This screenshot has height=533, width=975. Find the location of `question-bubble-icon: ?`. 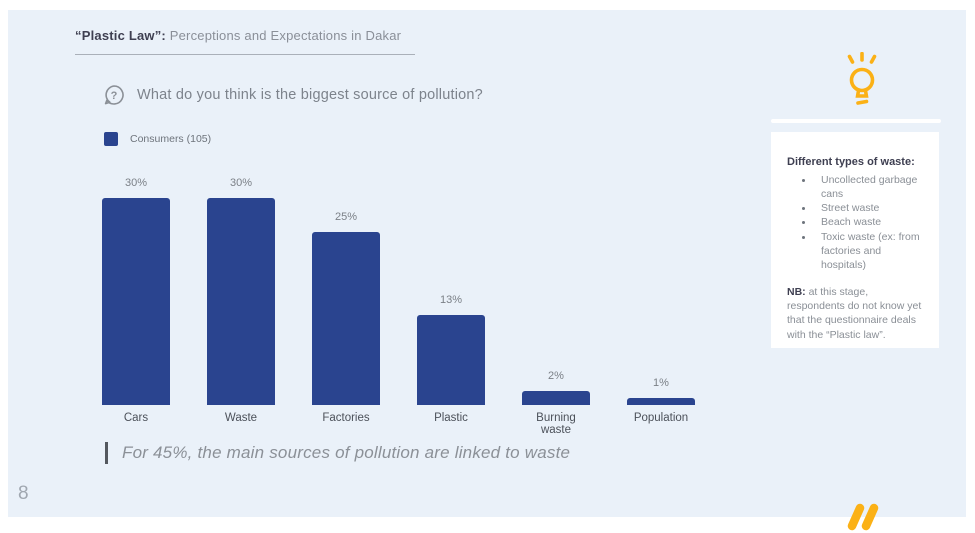

question-bubble-icon: ? is located at coordinates (114, 95).